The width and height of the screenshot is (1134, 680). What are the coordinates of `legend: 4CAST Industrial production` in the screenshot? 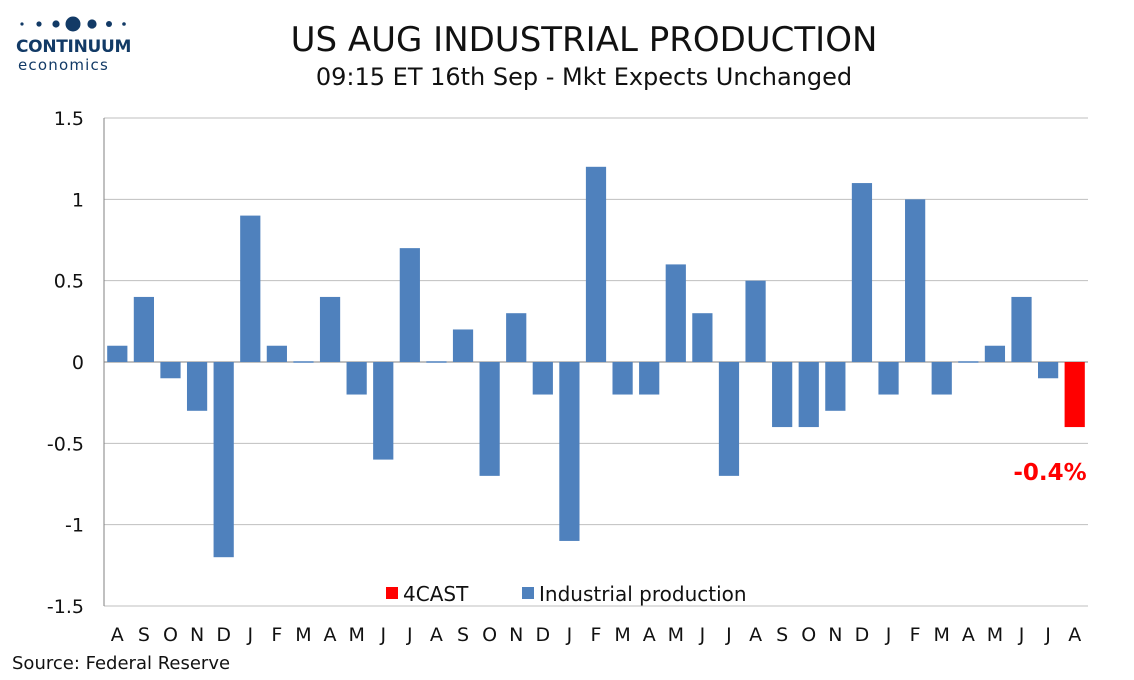 It's located at (566, 594).